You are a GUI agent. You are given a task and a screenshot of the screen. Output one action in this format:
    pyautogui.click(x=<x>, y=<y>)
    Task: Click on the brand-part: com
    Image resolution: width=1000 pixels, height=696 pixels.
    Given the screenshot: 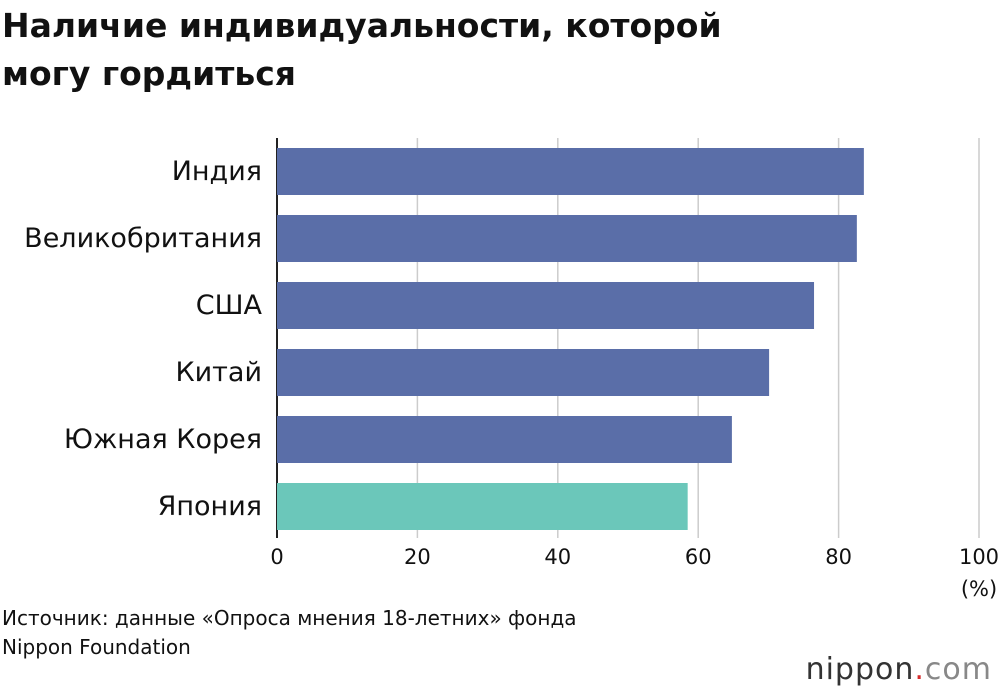 What is the action you would take?
    pyautogui.click(x=958, y=669)
    